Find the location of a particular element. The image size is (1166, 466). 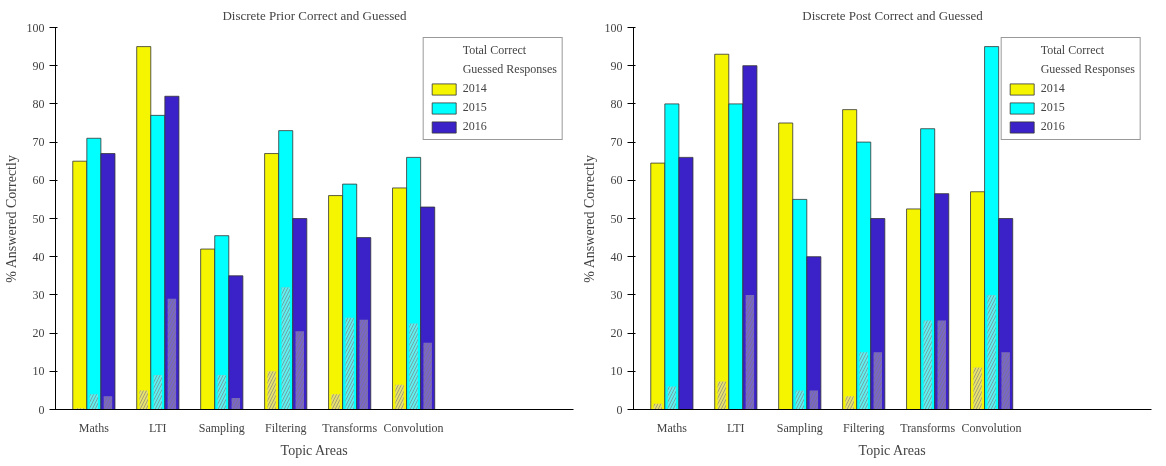

chart-title: Discrete Prior Correct and Guessed is located at coordinates (315, 15).